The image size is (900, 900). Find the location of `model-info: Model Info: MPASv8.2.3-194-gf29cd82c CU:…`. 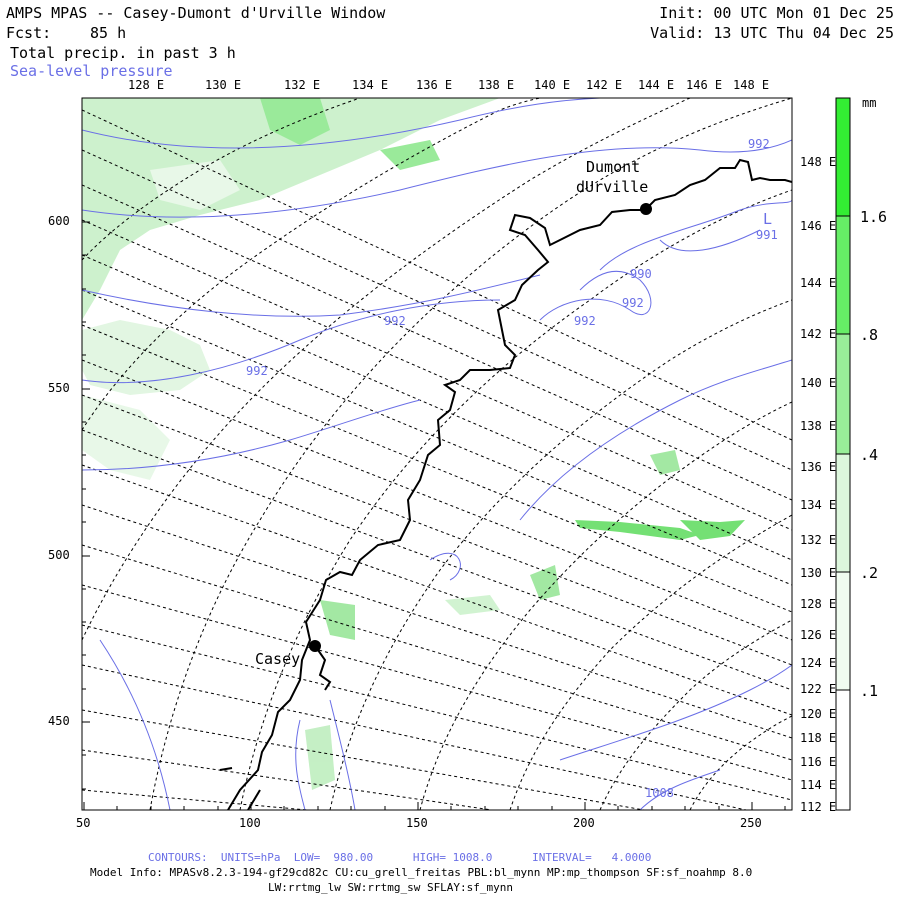

model-info: Model Info: MPASv8.2.3-194-gf29cd82c CU:… is located at coordinates (421, 872).